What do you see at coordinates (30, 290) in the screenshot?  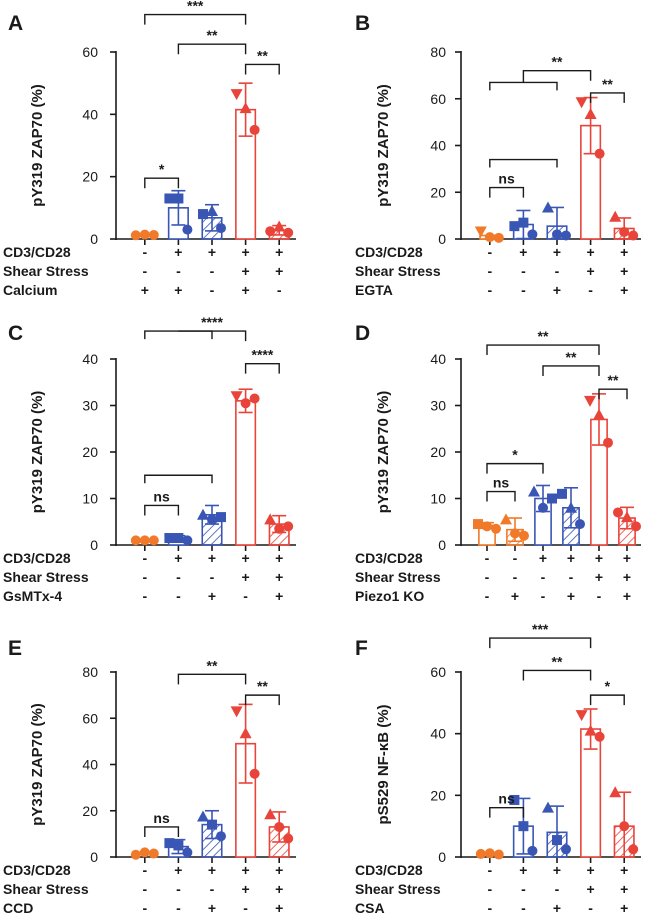 I see `condition-label: Calcium` at bounding box center [30, 290].